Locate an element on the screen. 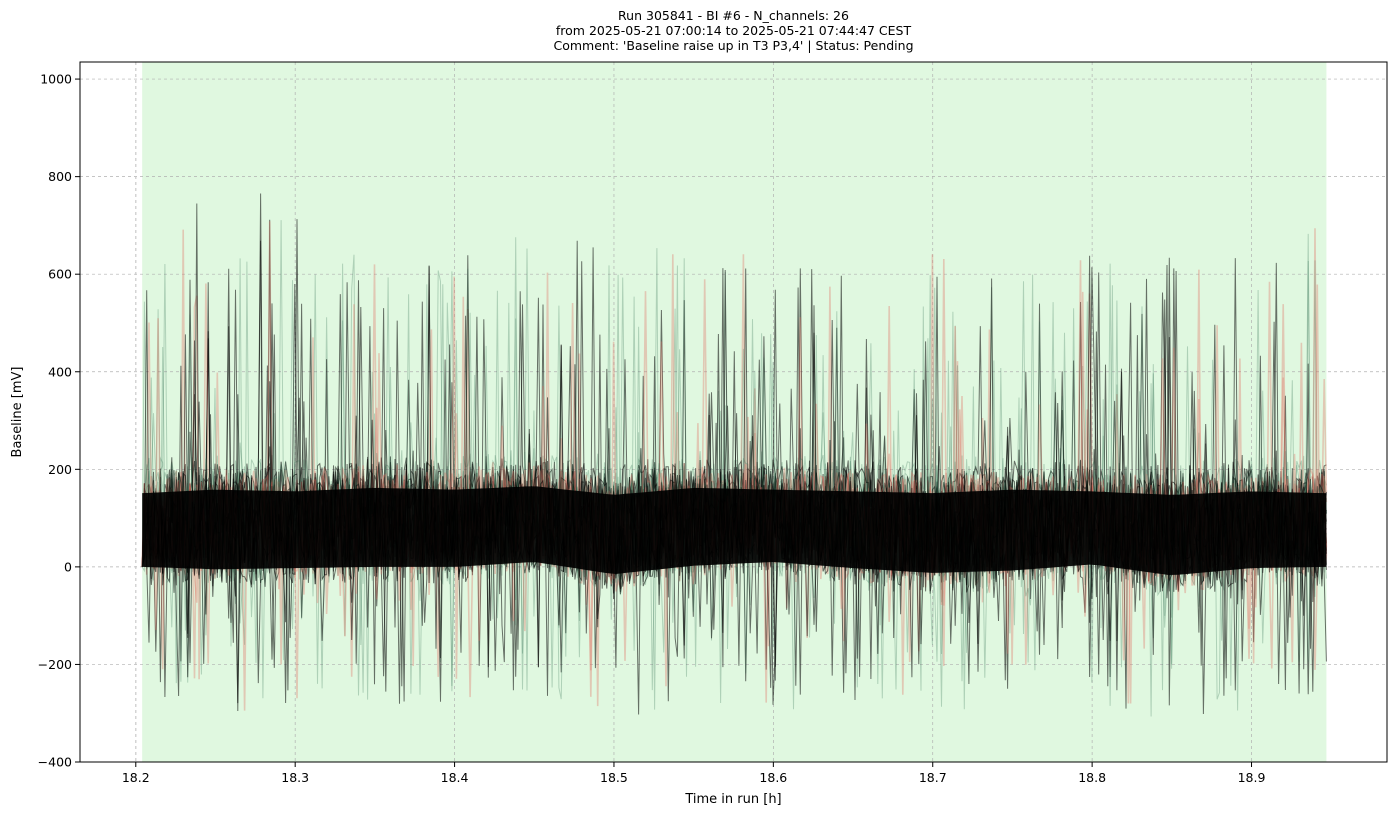 The image size is (1396, 815). x-tick-label-5: 18.7 is located at coordinates (933, 777).